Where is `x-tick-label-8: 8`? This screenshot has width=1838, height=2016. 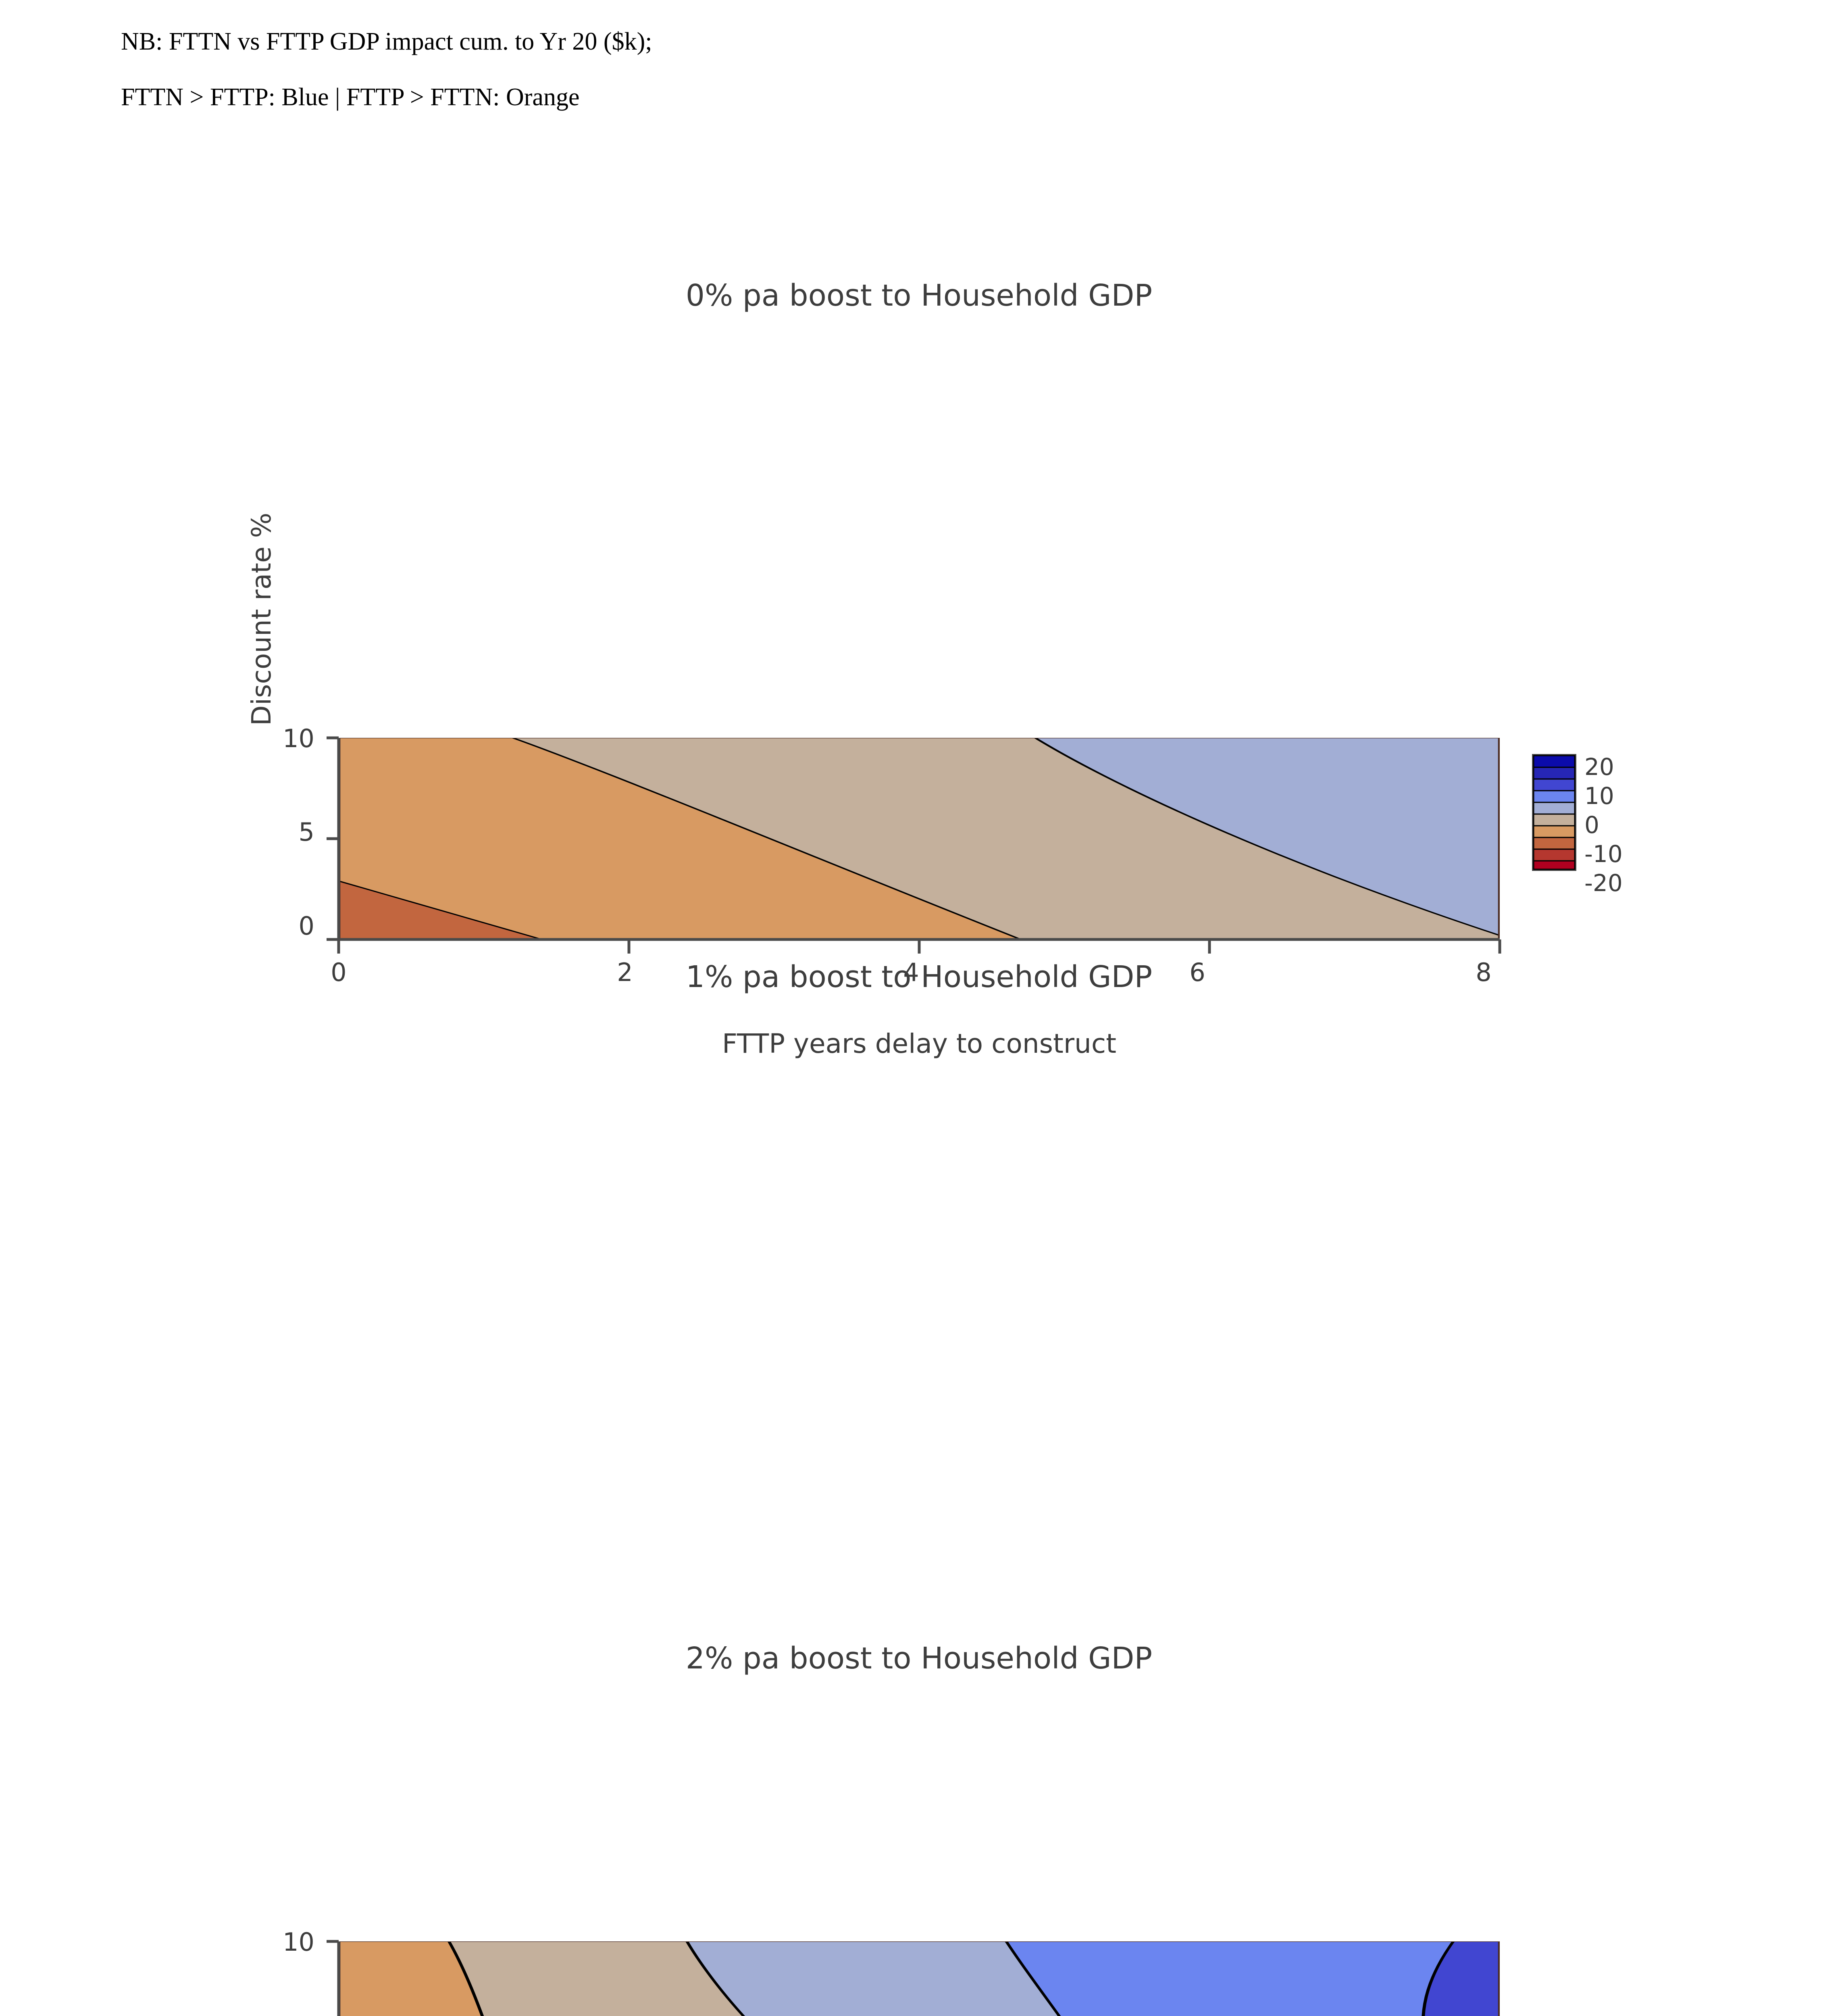 x-tick-label-8: 8 is located at coordinates (1484, 973).